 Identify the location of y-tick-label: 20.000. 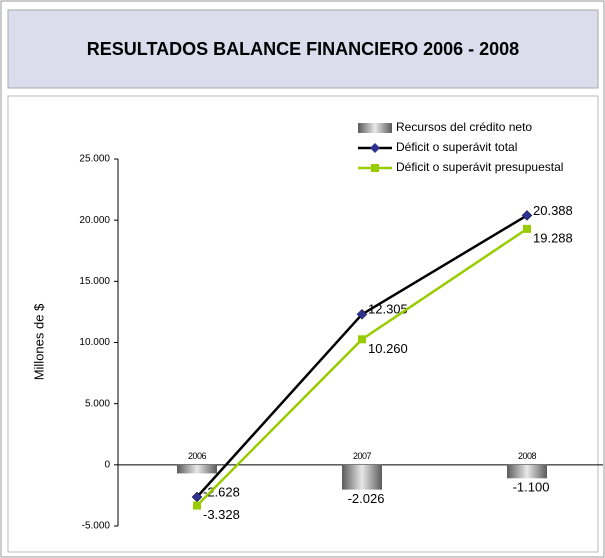
(94, 220).